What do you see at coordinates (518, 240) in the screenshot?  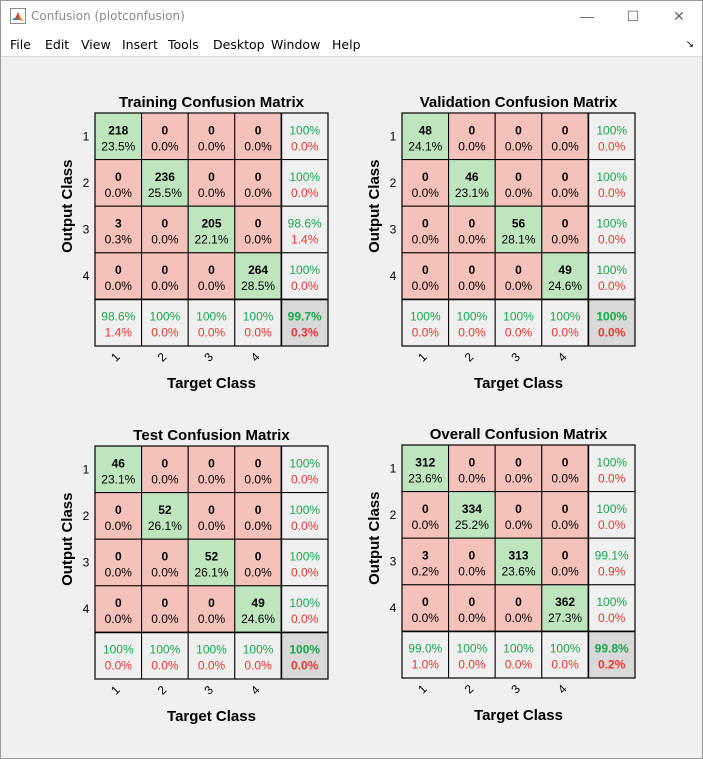 I see `cell-percent-text: 28.1%` at bounding box center [518, 240].